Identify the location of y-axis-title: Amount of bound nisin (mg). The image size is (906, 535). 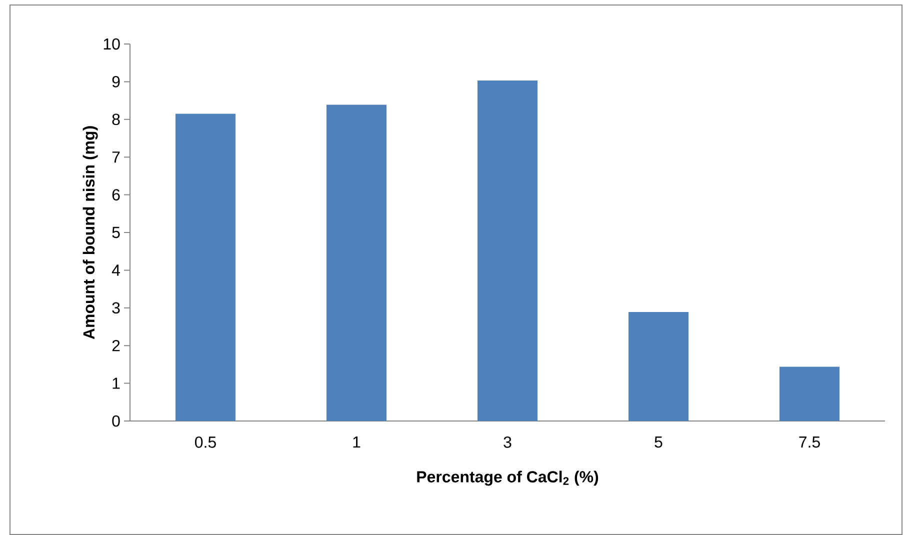
(90, 233).